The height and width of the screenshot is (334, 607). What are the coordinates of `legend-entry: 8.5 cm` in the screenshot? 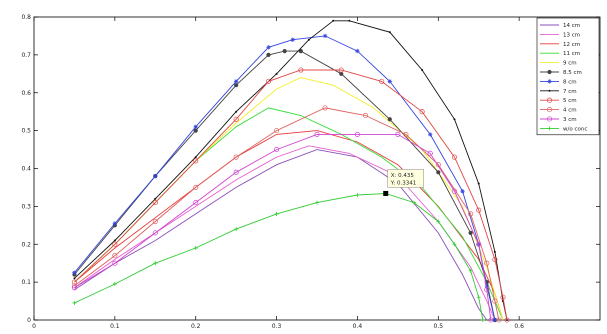 It's located at (561, 72).